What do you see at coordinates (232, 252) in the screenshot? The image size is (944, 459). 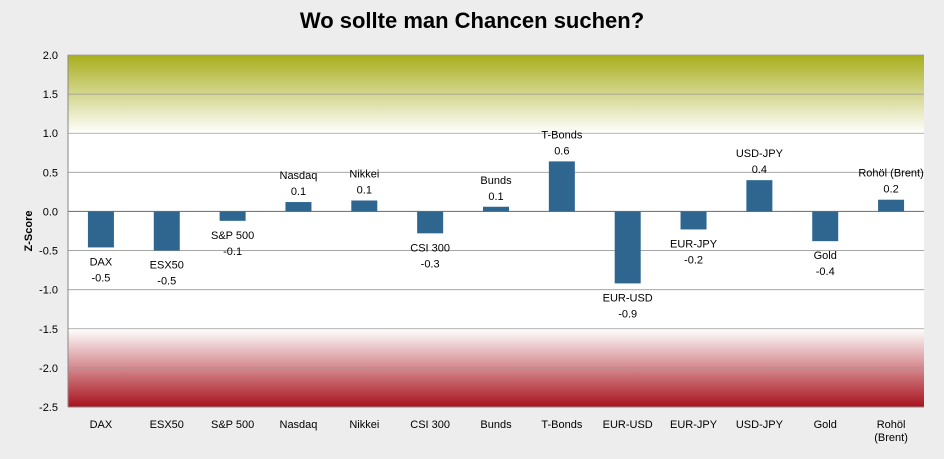 I see `data-label-value: -0.1` at bounding box center [232, 252].